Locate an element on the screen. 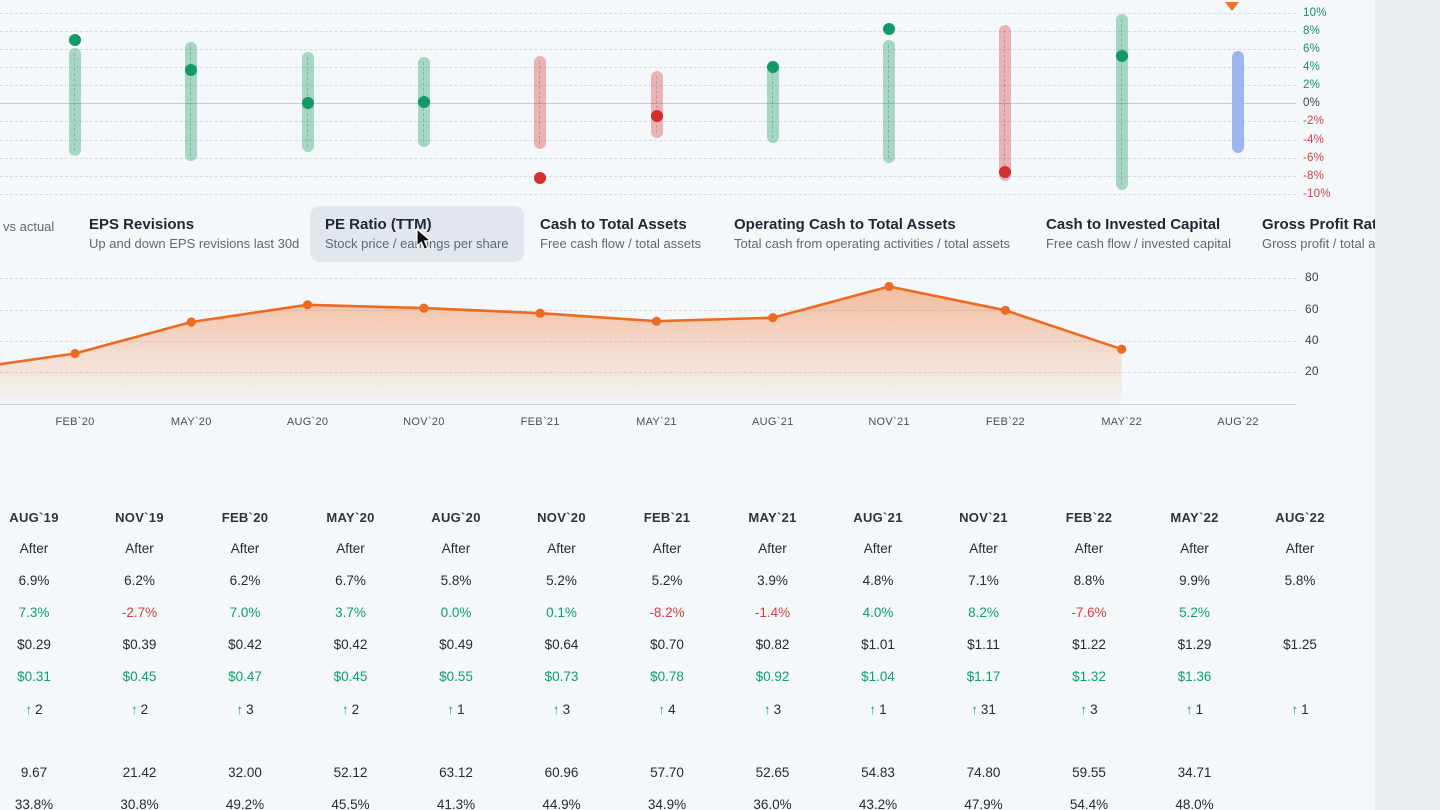 Image resolution: width=1440 pixels, height=810 pixels. table-cell-surprise-pct: -7.6% is located at coordinates (1089, 612).